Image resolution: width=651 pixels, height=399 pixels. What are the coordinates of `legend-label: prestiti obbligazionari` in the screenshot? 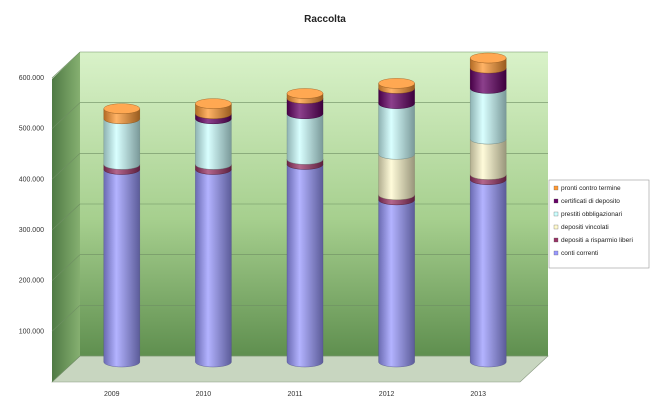 It's located at (591, 214).